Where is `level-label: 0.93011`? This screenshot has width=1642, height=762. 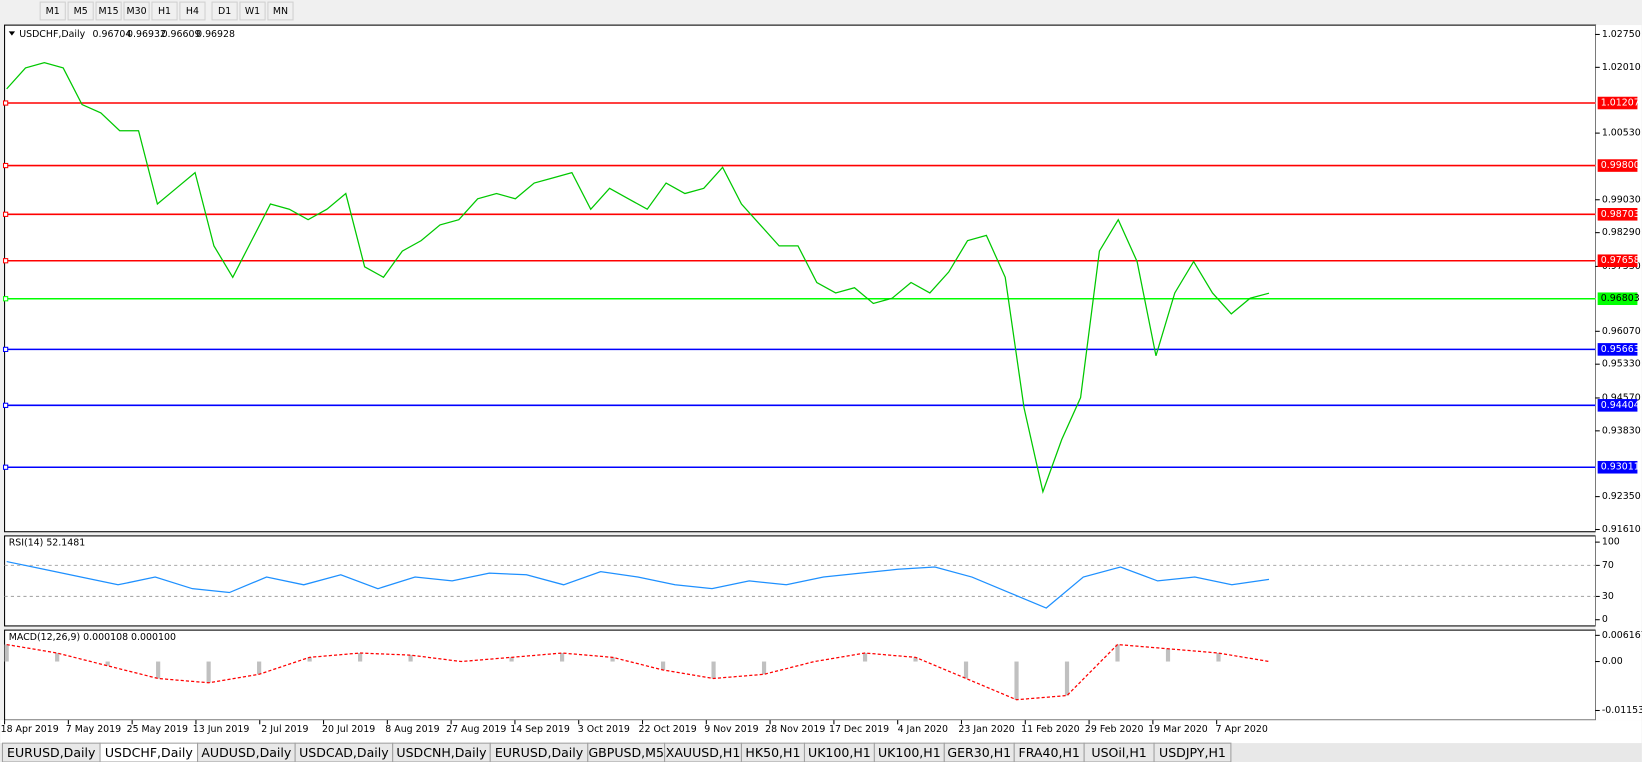 level-label: 0.93011 is located at coordinates (1620, 467).